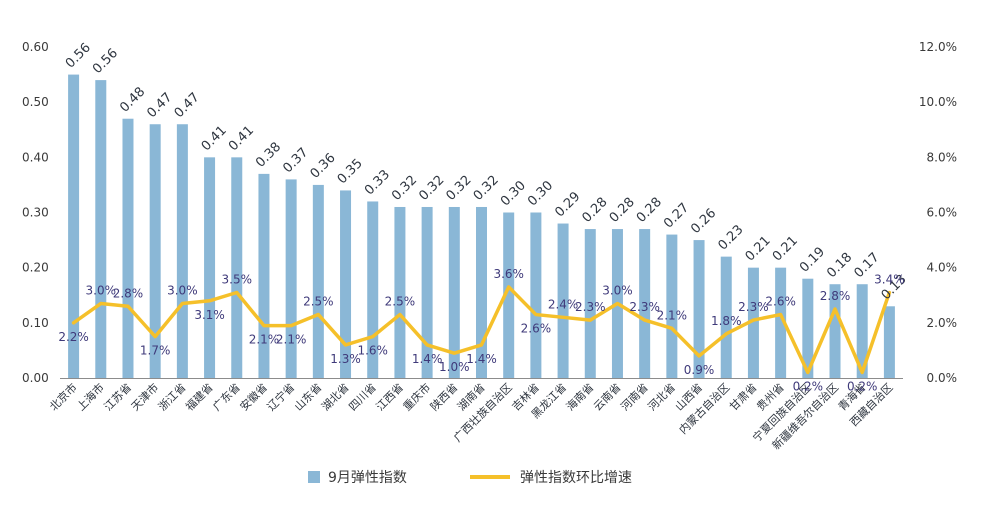 The height and width of the screenshot is (514, 983). What do you see at coordinates (35, 47) in the screenshot?
I see `y-tick-label: 0.60` at bounding box center [35, 47].